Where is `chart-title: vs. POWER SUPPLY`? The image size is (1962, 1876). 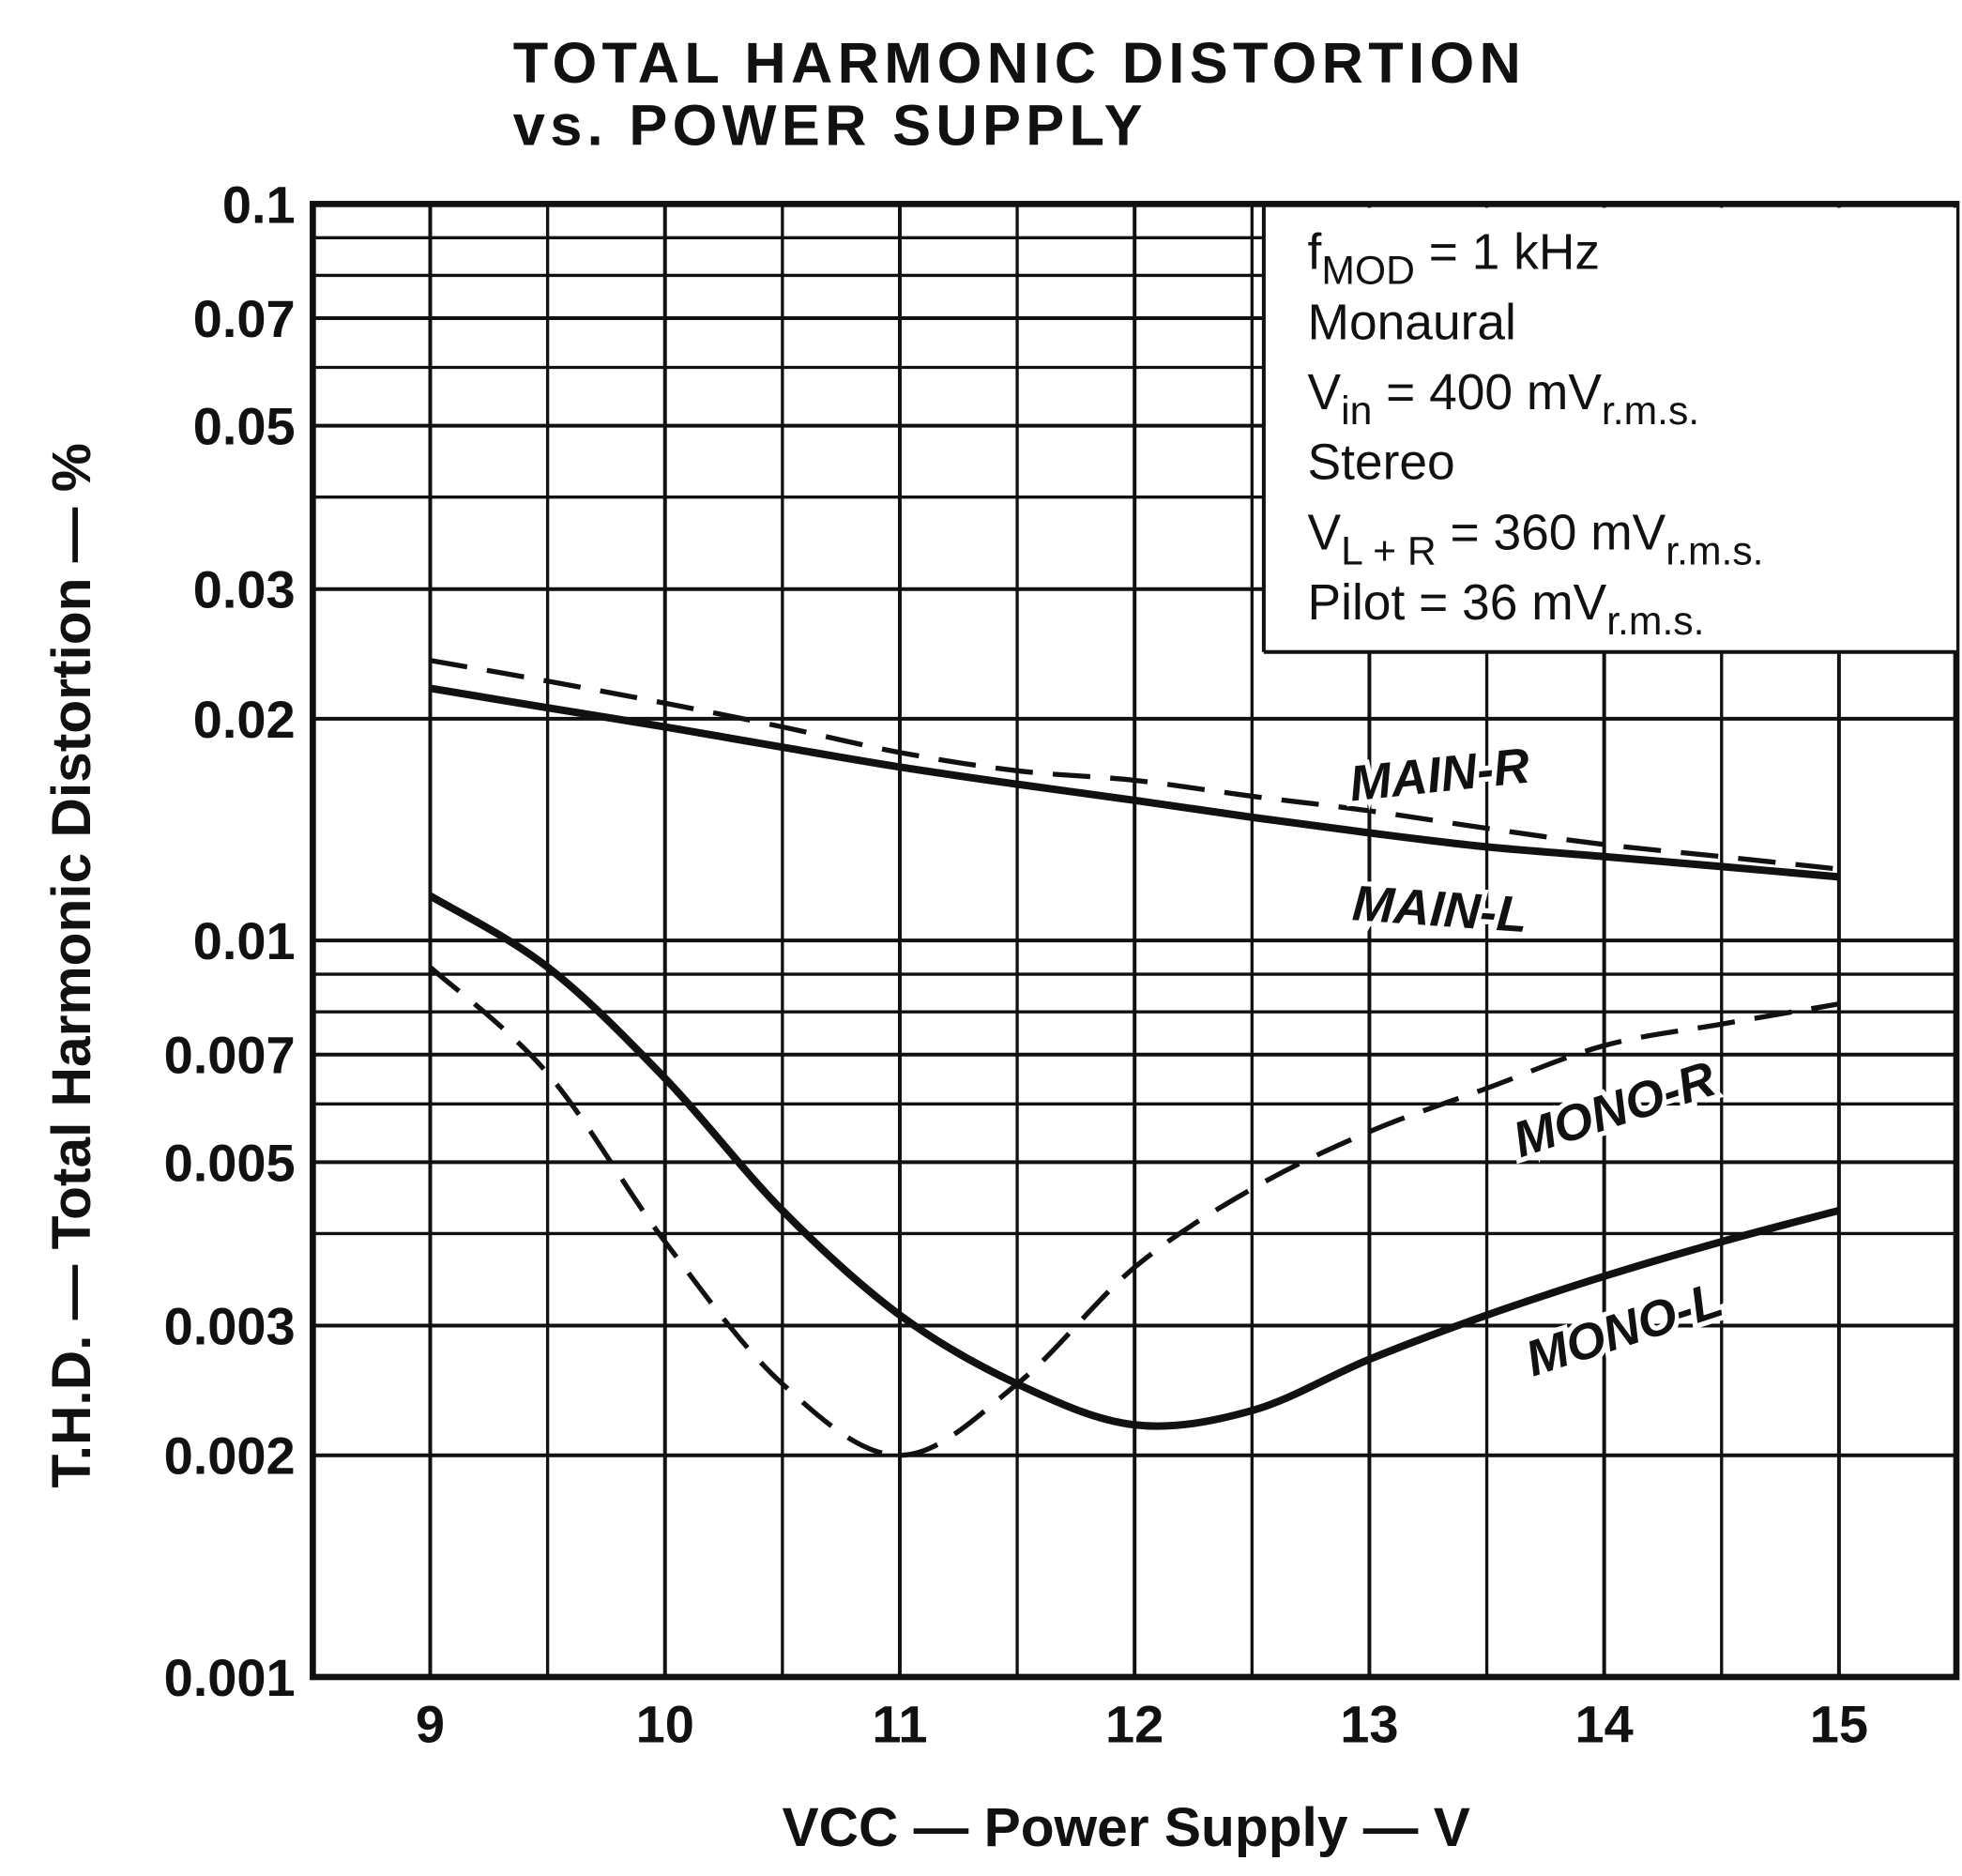
chart-title: vs. POWER SUPPLY is located at coordinates (831, 125).